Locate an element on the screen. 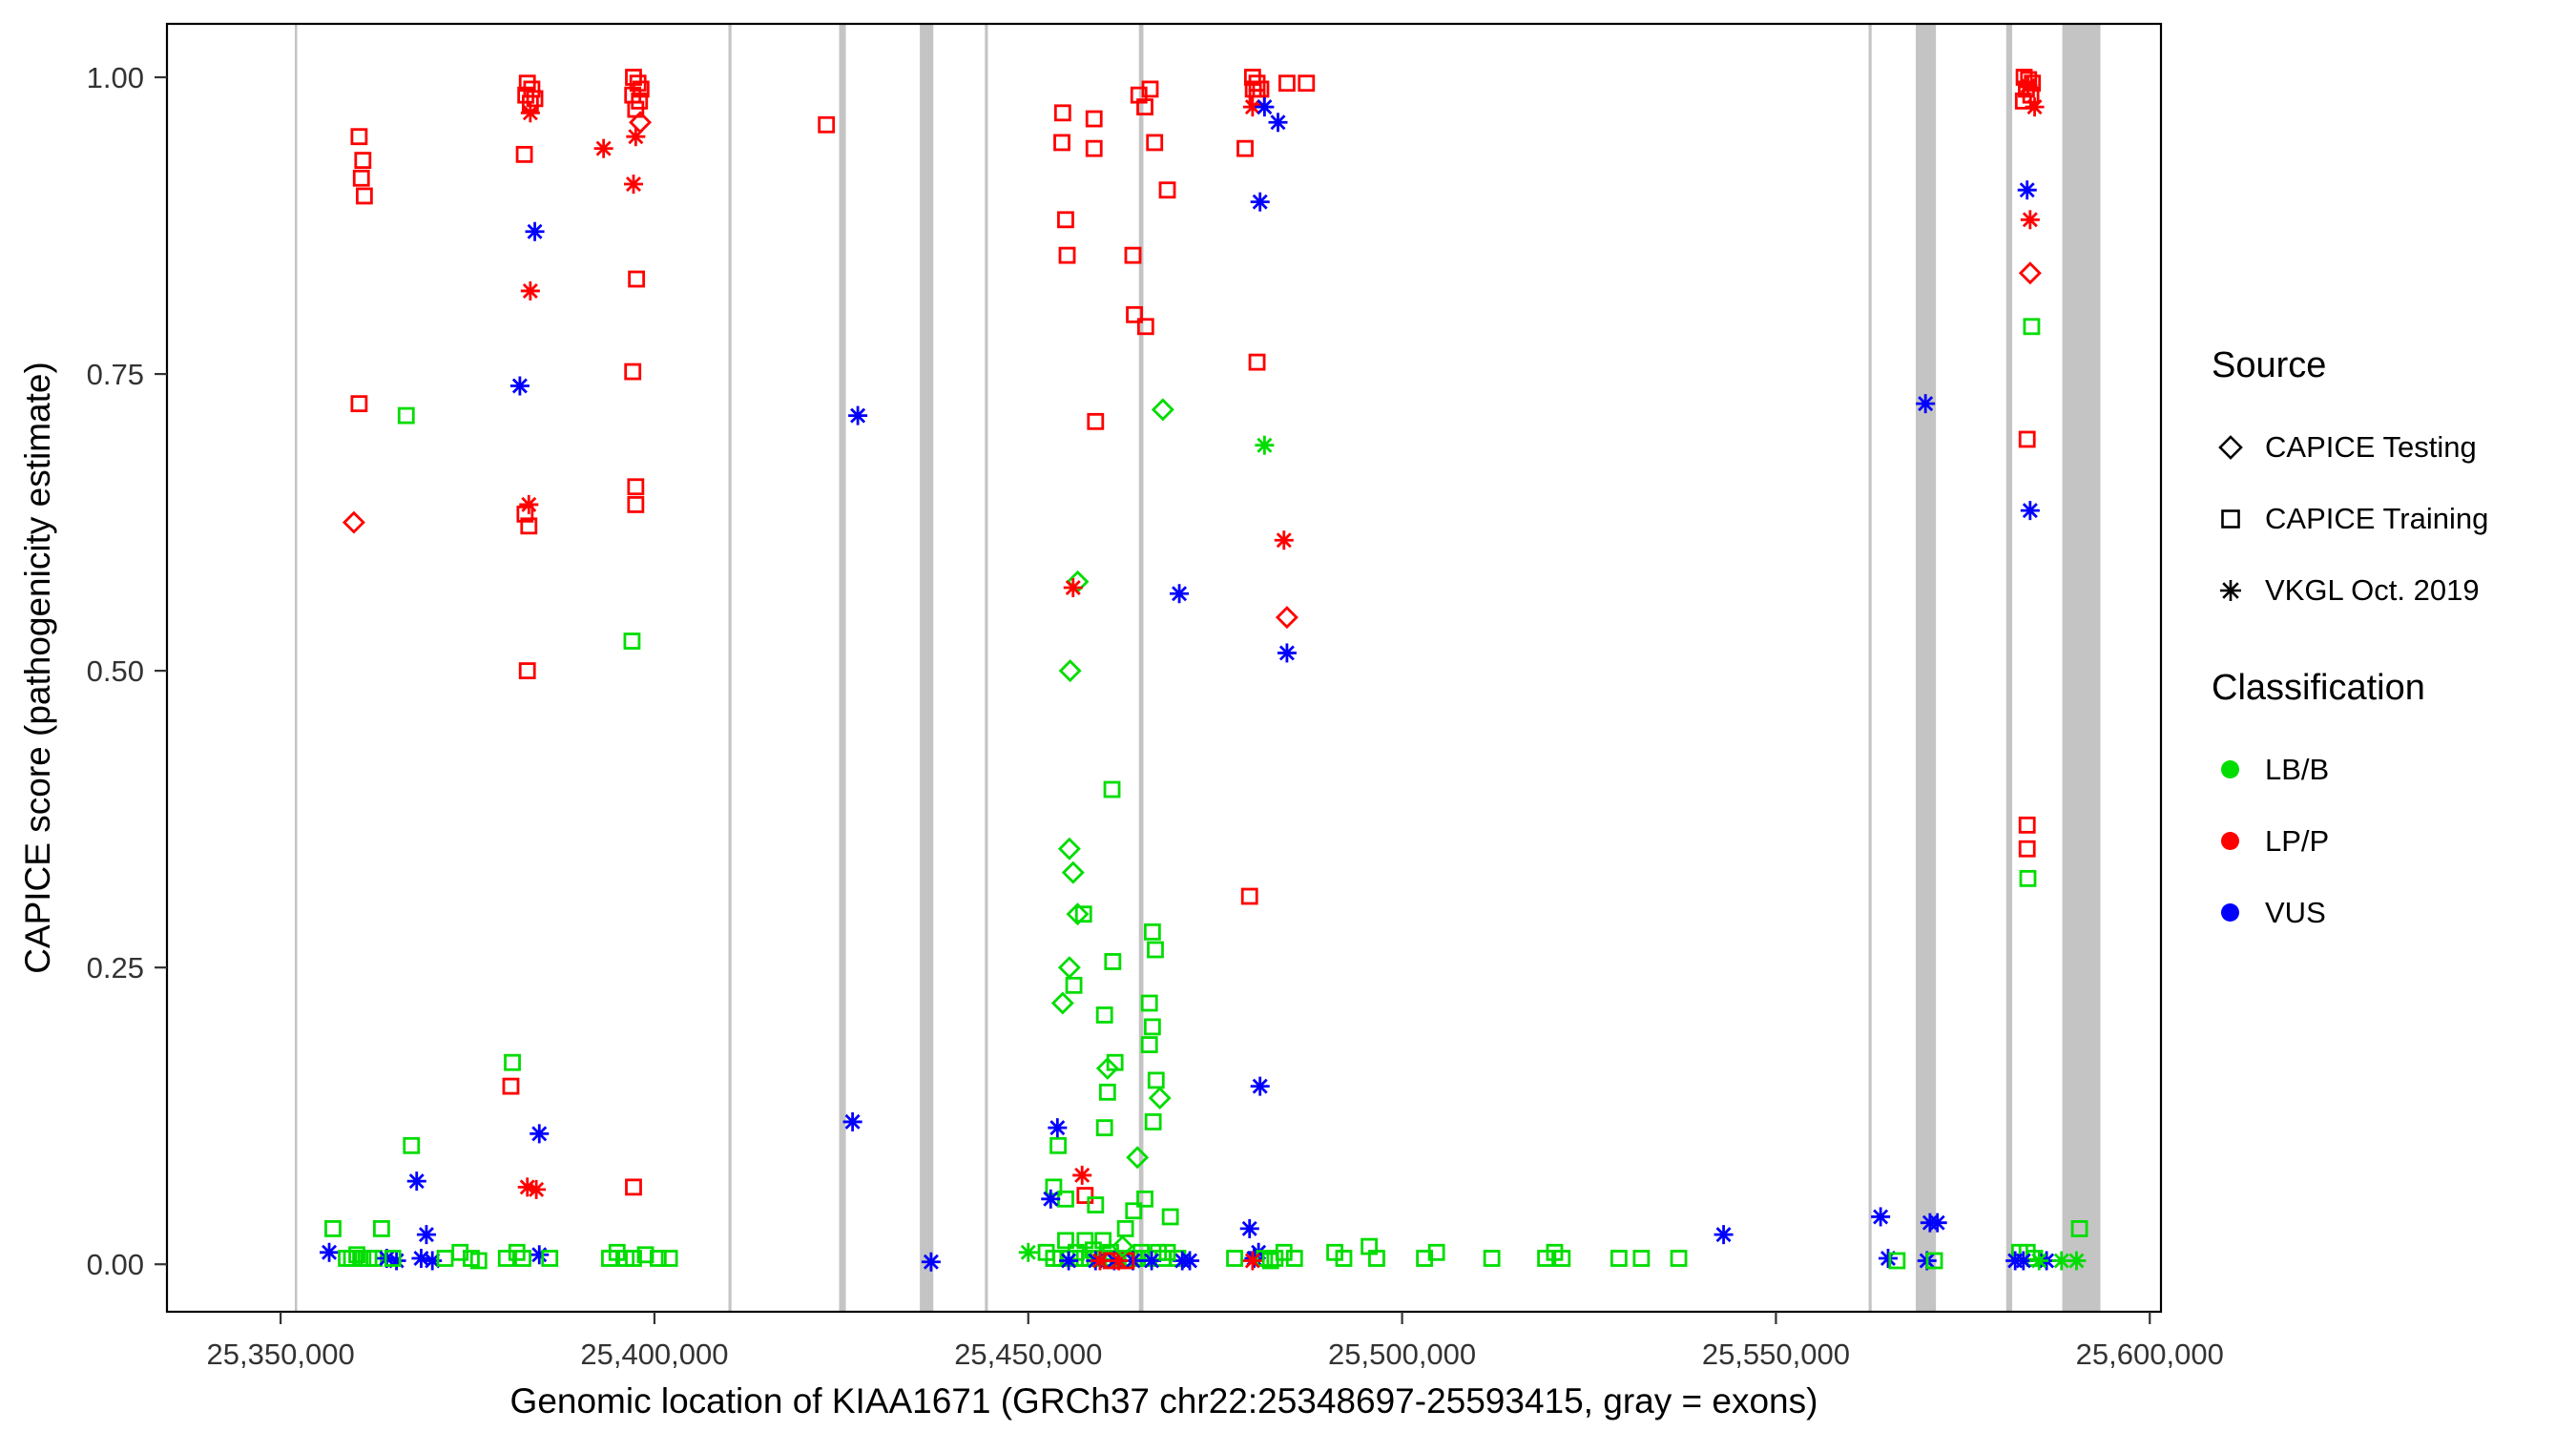 The width and height of the screenshot is (2576, 1431). asterisk-icon is located at coordinates (2230, 590).